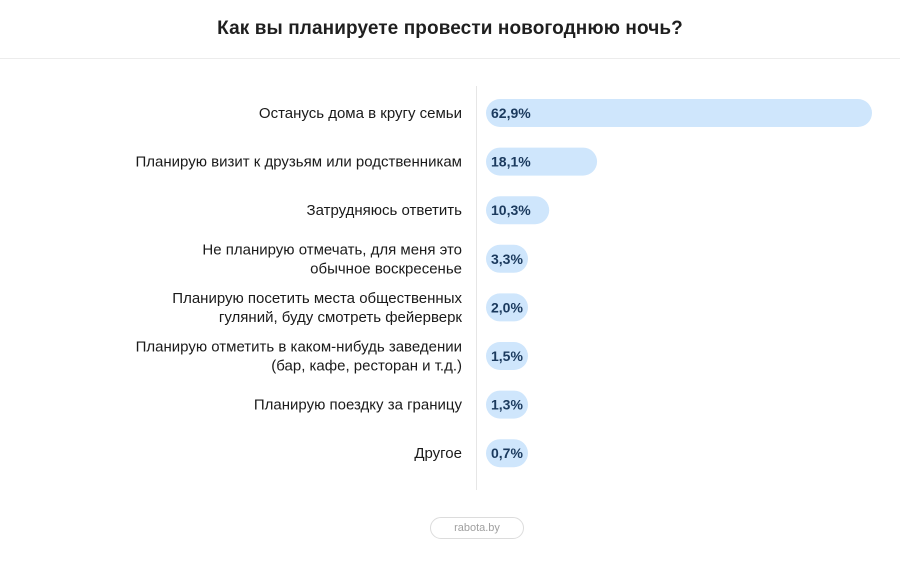 The height and width of the screenshot is (562, 900). What do you see at coordinates (511, 210) in the screenshot?
I see `value-label-2: 10,3%` at bounding box center [511, 210].